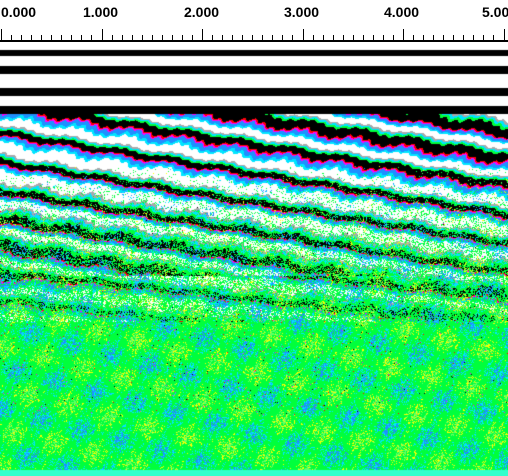  What do you see at coordinates (101, 12) in the screenshot?
I see `ruler-label-1: 1.000` at bounding box center [101, 12].